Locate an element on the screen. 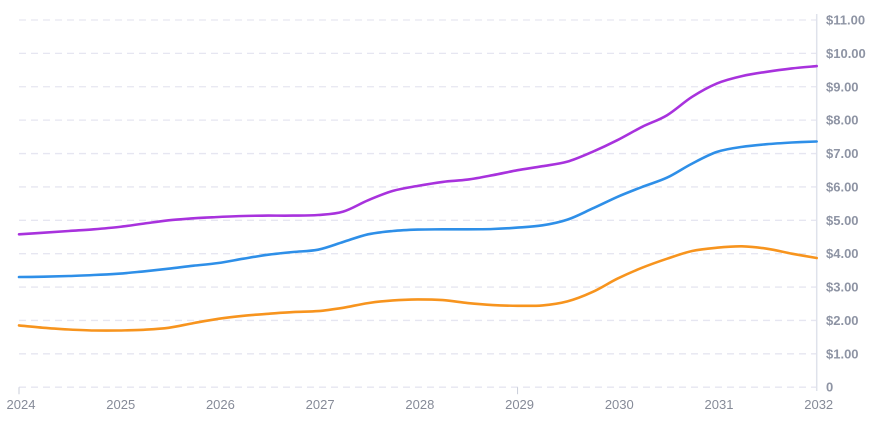 The width and height of the screenshot is (869, 434). x-axis-label: 2031 is located at coordinates (719, 404).